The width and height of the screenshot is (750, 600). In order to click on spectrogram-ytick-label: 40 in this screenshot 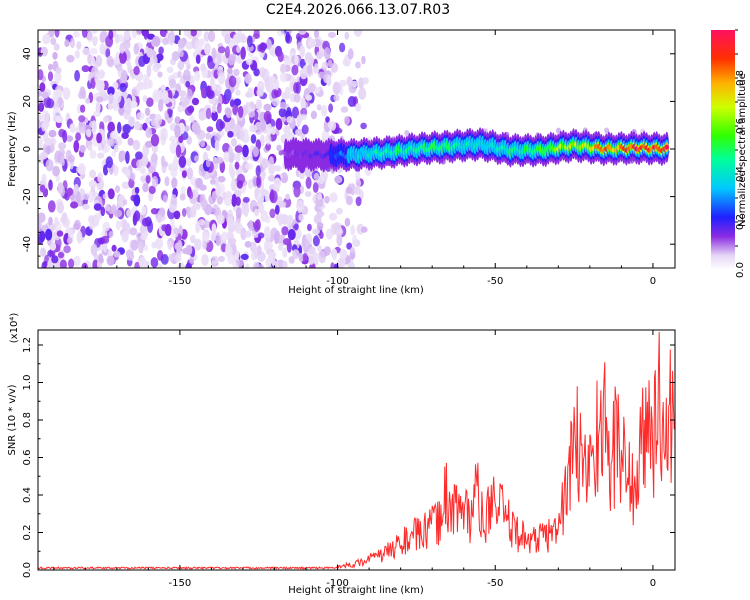, I will do `click(27, 53)`.